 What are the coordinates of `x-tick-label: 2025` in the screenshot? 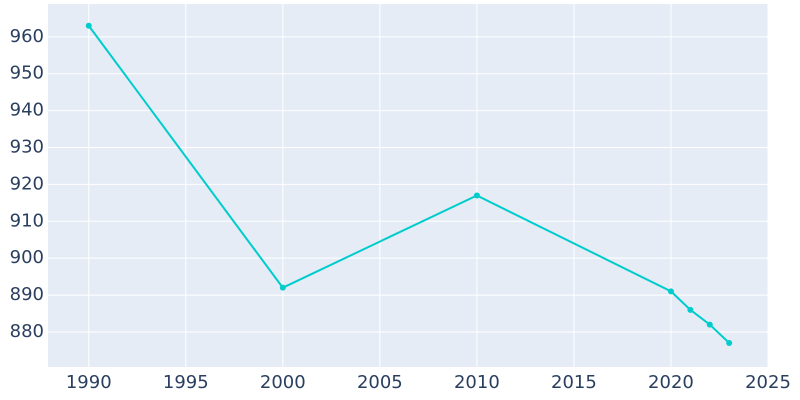 It's located at (768, 382).